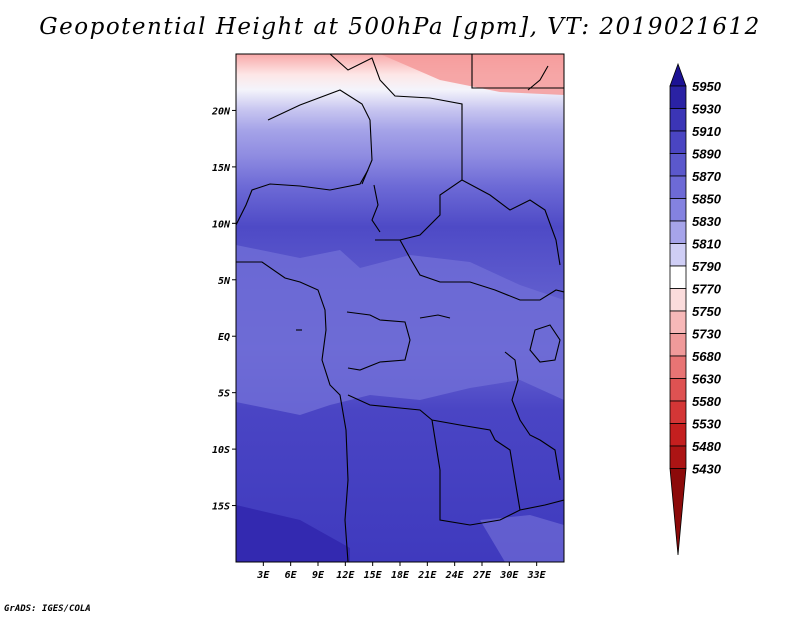  What do you see at coordinates (221, 450) in the screenshot?
I see `y-tick-label: 10S` at bounding box center [221, 450].